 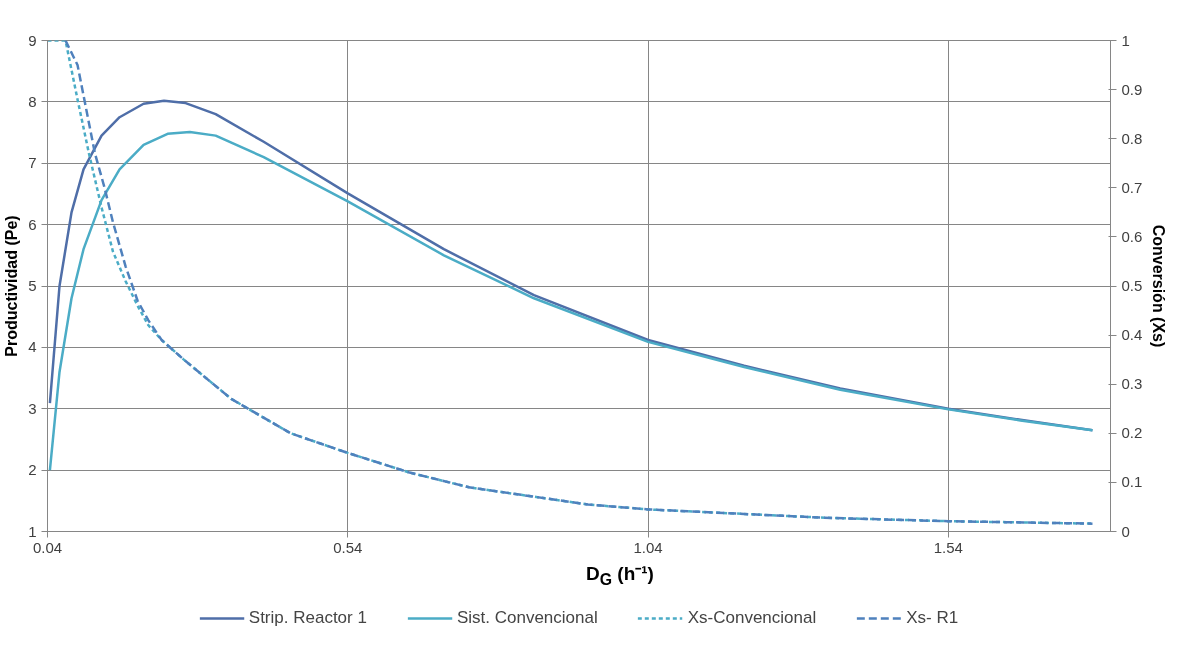 What do you see at coordinates (32, 40) in the screenshot?
I see `y-tick-label: 9` at bounding box center [32, 40].